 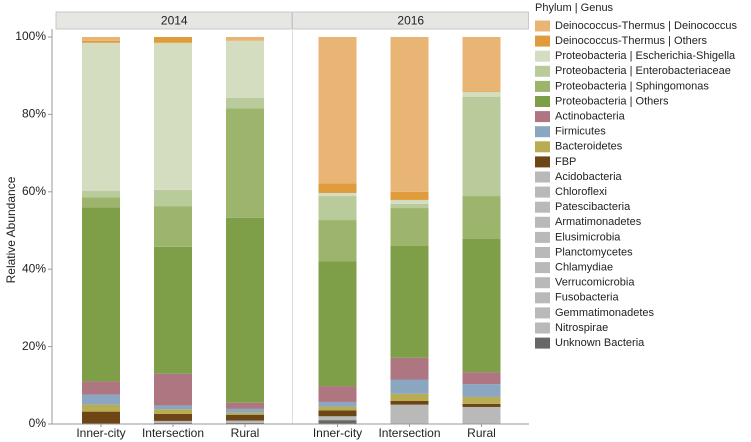 I want to click on y-axis-label: Relative Abundance, so click(x=11, y=229).